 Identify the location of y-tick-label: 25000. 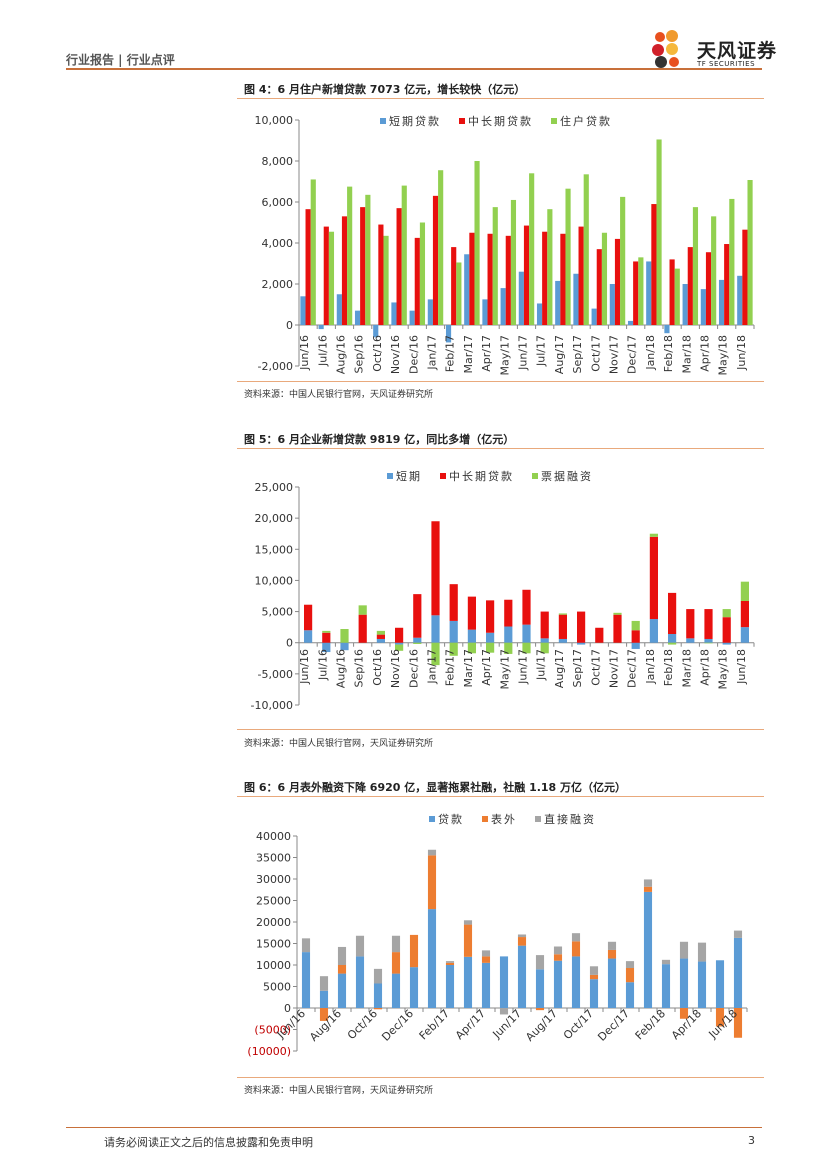
(273, 901).